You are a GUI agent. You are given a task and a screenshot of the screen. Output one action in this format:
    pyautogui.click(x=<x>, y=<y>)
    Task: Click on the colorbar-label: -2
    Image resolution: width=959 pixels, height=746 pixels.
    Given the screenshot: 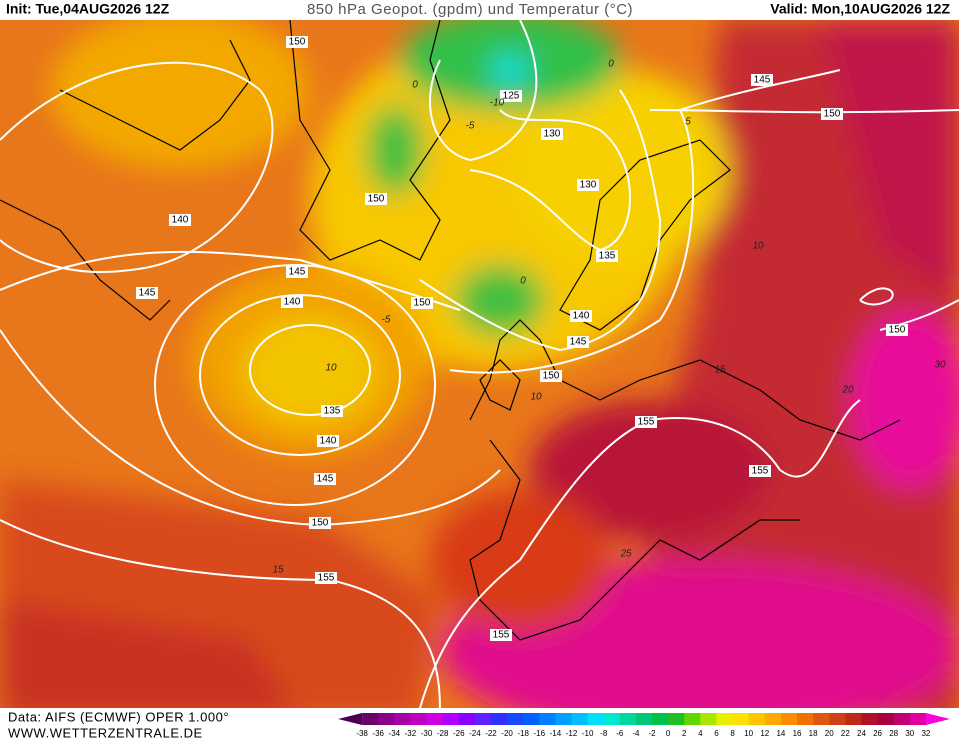 What is the action you would take?
    pyautogui.click(x=652, y=733)
    